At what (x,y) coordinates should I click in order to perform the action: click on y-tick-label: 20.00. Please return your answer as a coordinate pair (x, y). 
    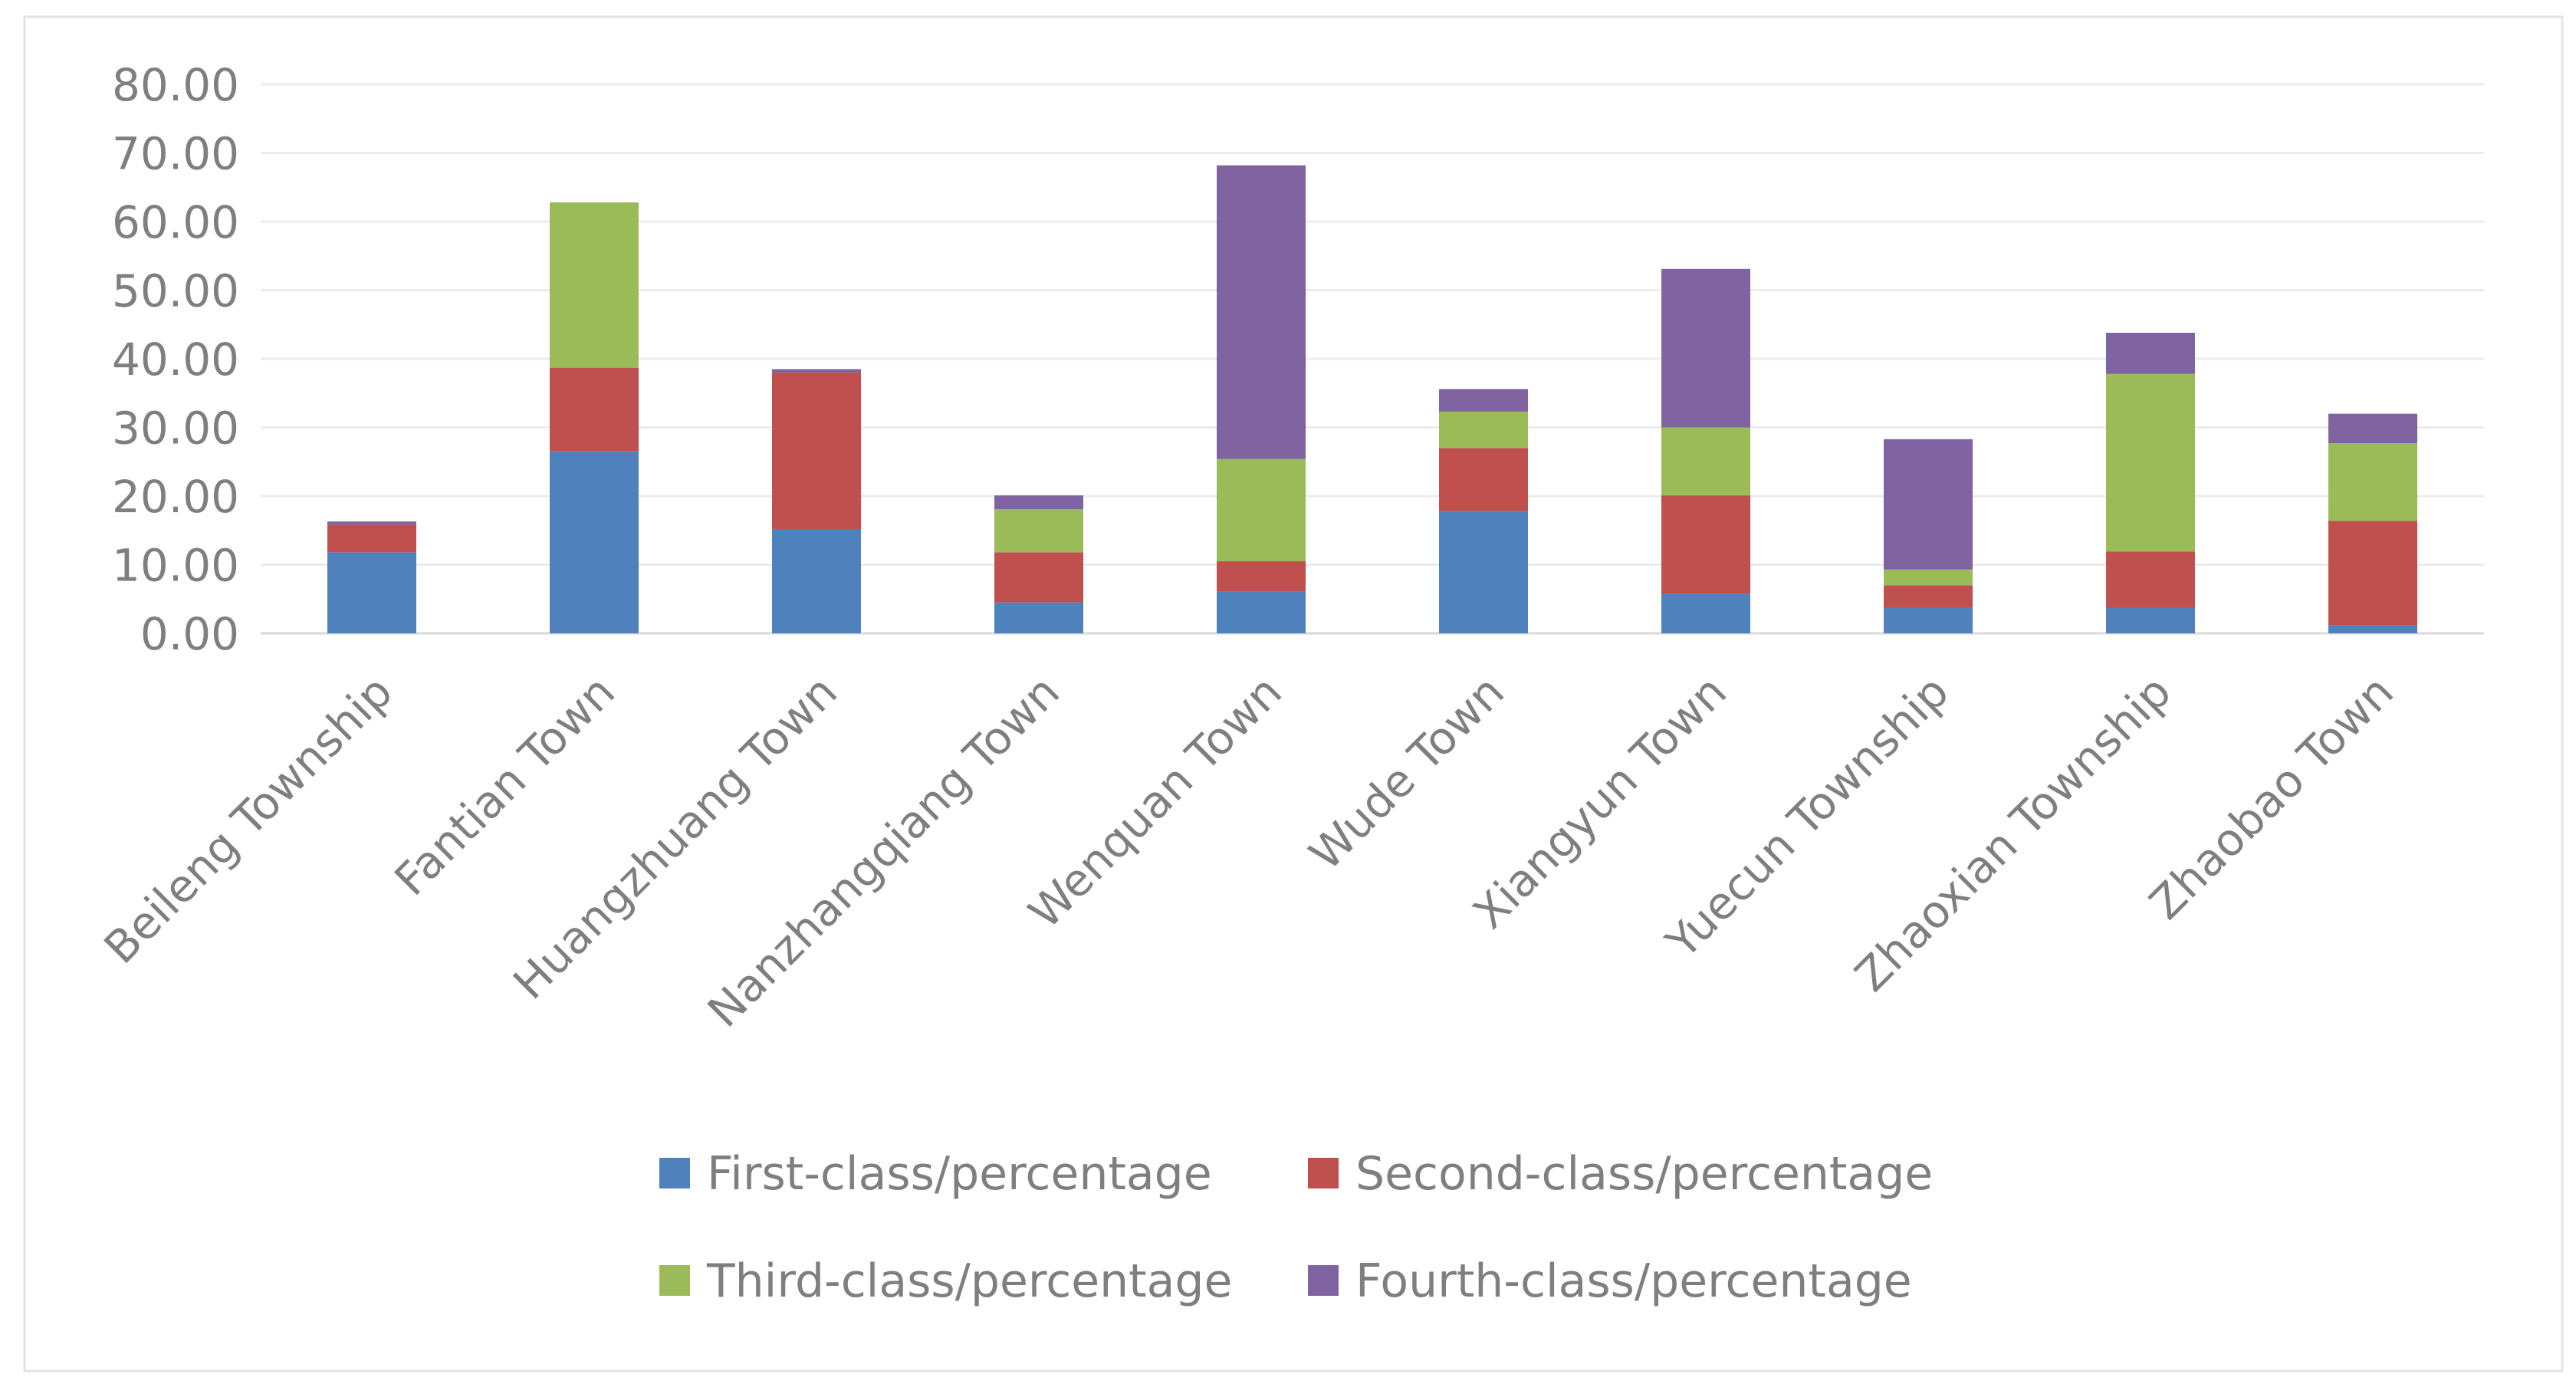
    Looking at the image, I should click on (176, 497).